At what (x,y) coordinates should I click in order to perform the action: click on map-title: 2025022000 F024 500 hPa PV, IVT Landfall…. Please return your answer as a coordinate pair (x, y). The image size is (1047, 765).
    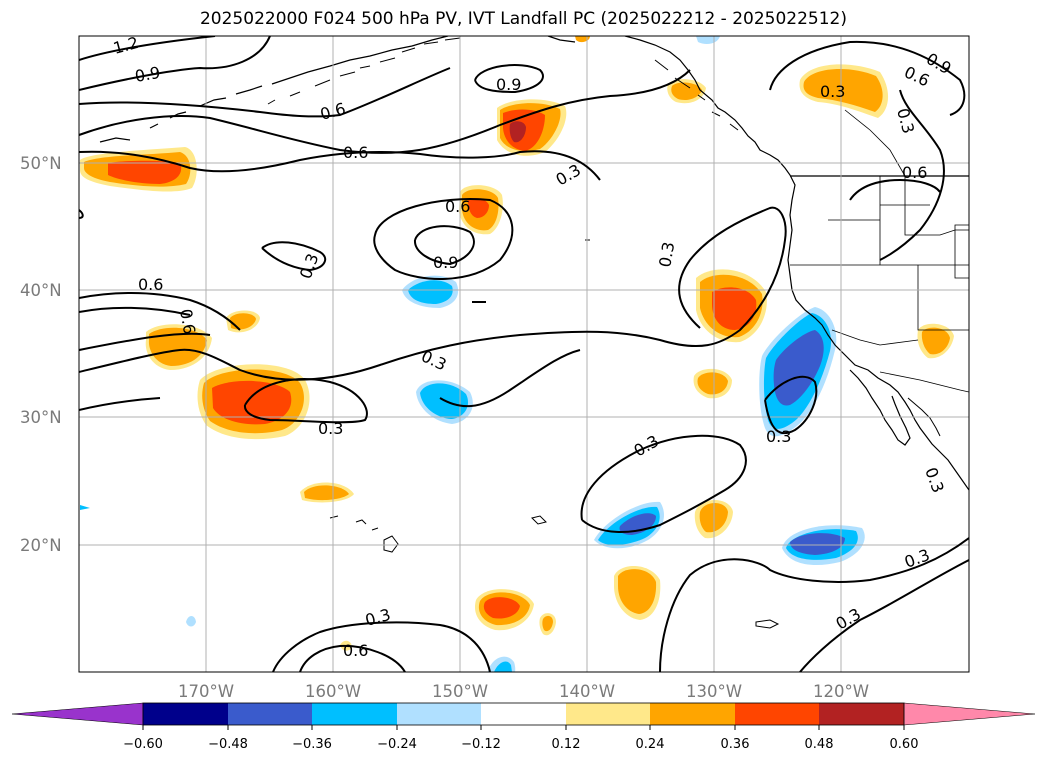
    Looking at the image, I should click on (523, 19).